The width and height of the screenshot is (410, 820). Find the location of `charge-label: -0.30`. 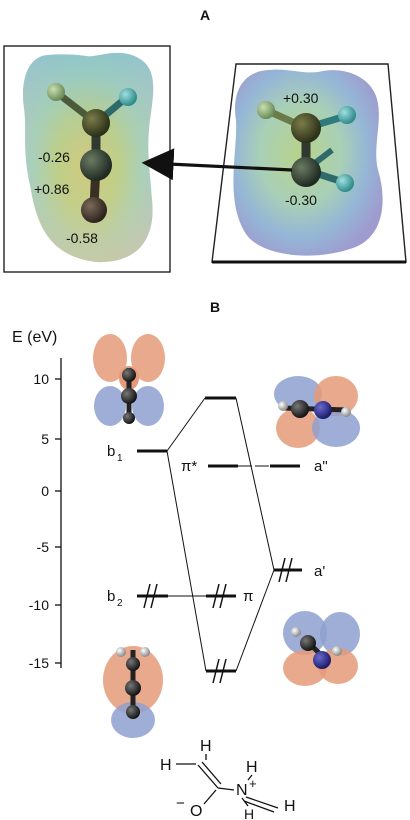

charge-label: -0.30 is located at coordinates (301, 200).